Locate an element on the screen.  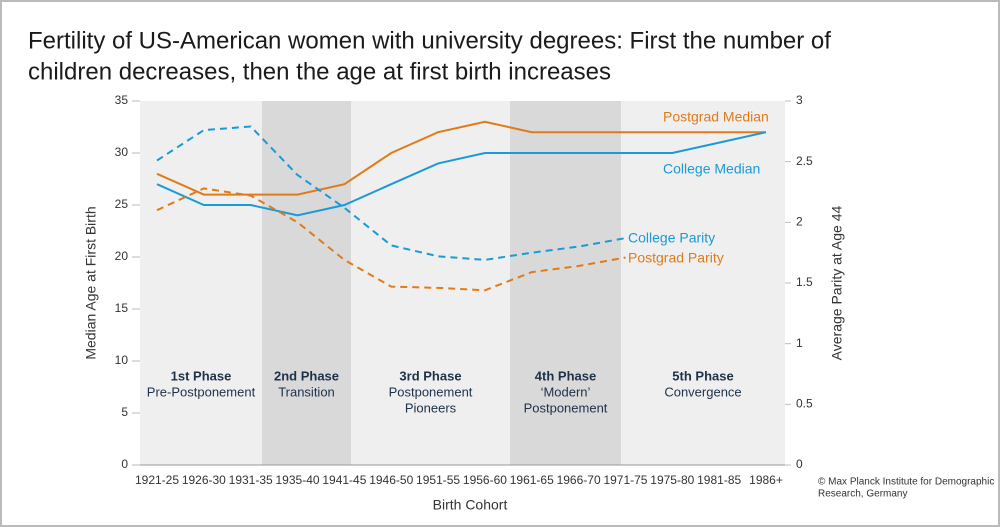
x-tick-label: 1961-65 is located at coordinates (532, 480).